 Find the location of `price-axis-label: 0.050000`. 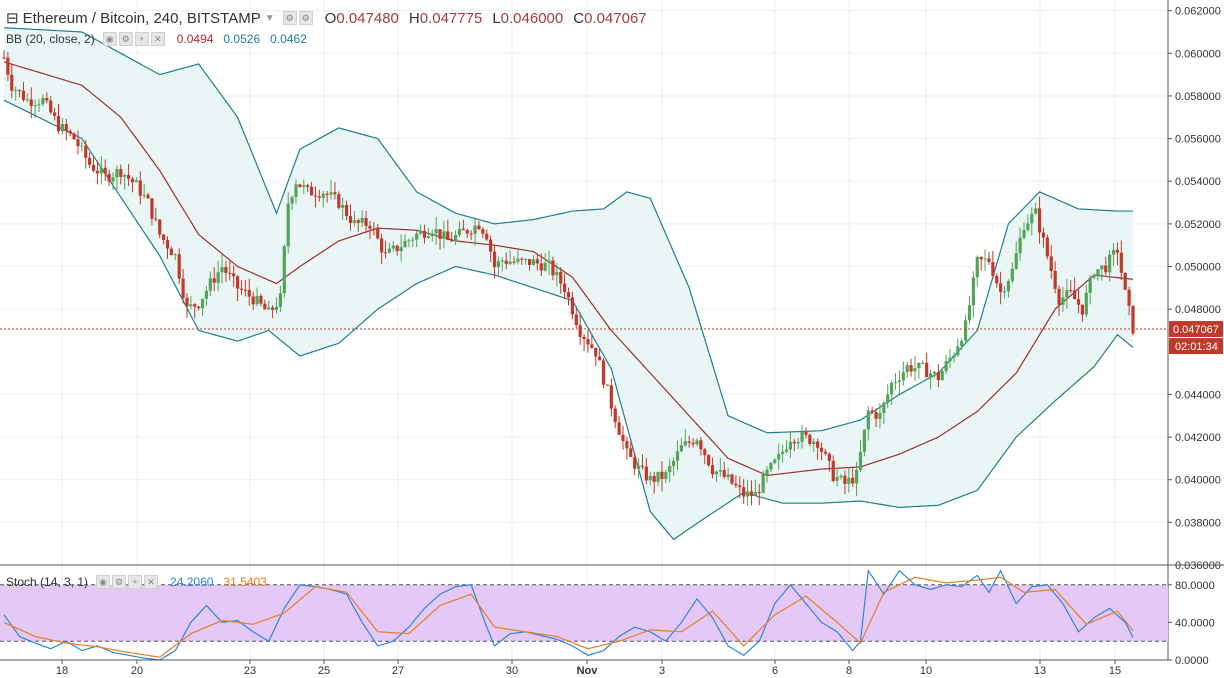

price-axis-label: 0.050000 is located at coordinates (1198, 268).